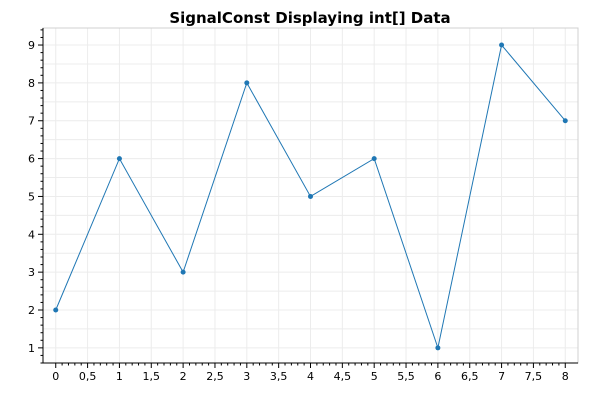  Describe the element at coordinates (565, 376) in the screenshot. I see `x-tick-label: 8` at that location.